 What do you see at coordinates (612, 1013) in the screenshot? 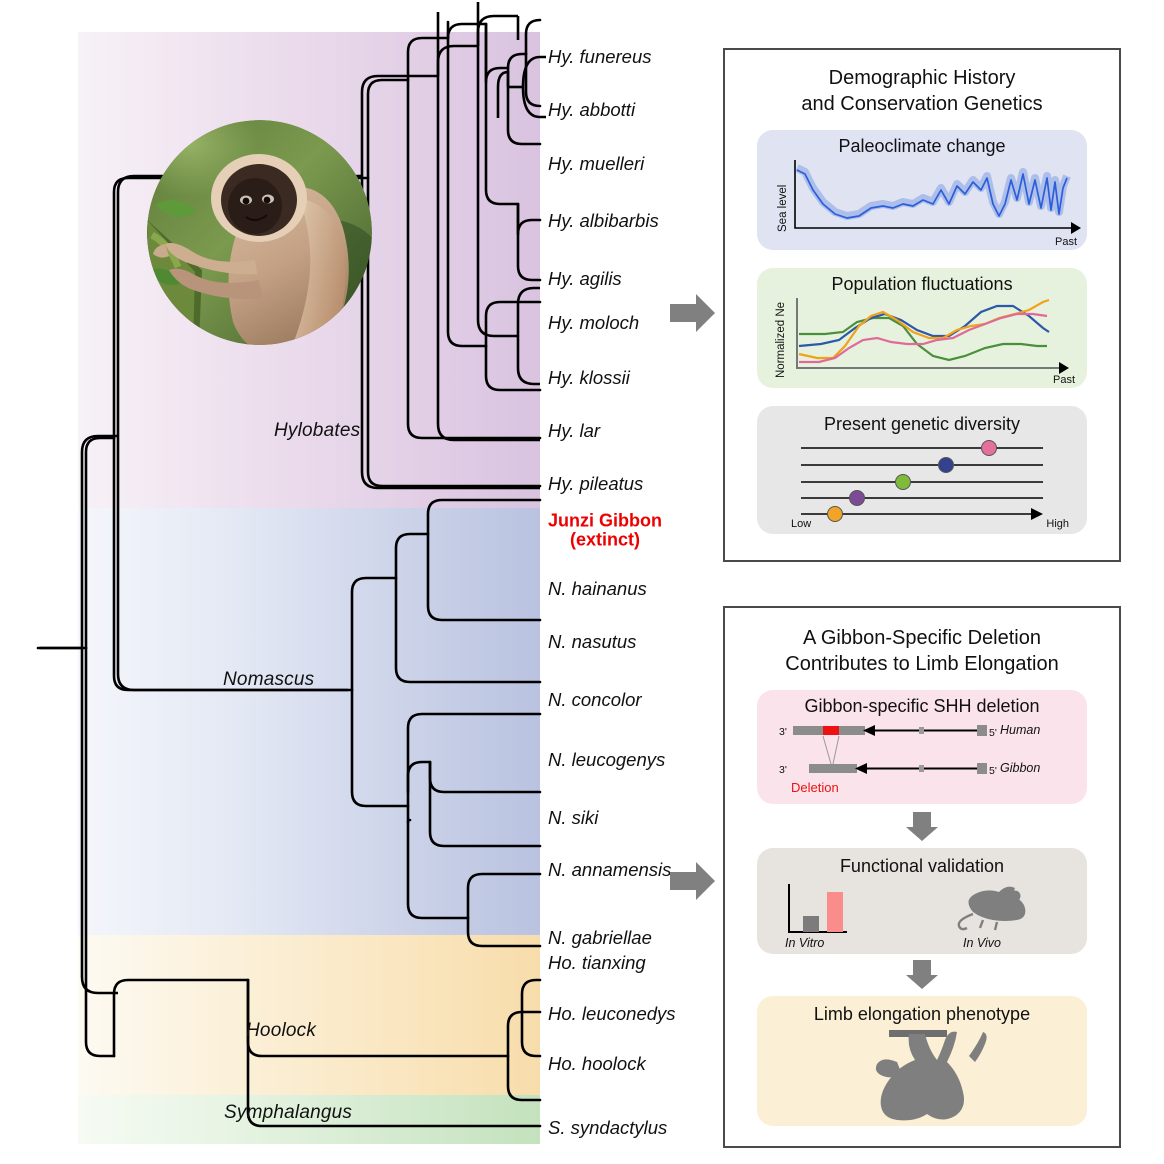
I see `taxon-label: Ho. leuconedys` at bounding box center [612, 1013].